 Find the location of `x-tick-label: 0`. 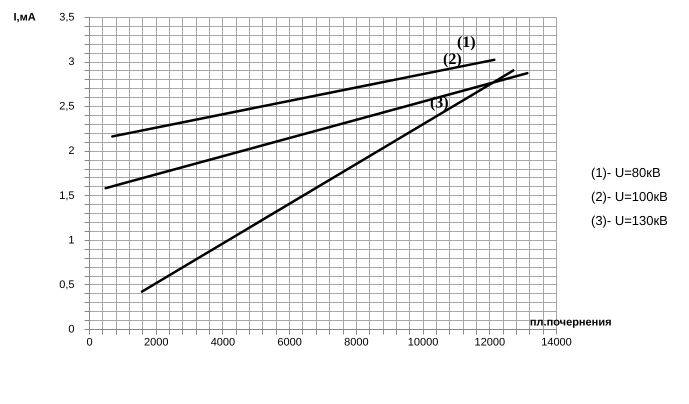

x-tick-label: 0 is located at coordinates (89, 342).